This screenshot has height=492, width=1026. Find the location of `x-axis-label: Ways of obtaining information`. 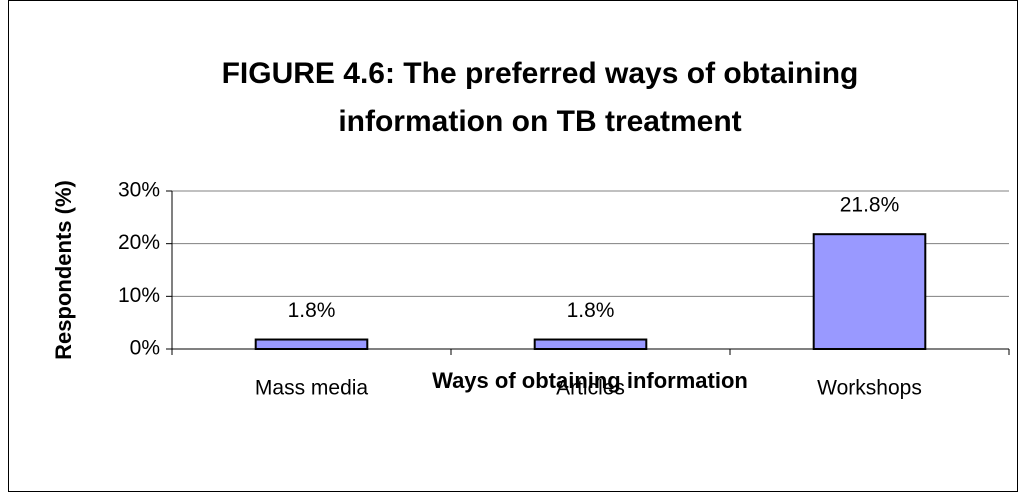

x-axis-label: Ways of obtaining information is located at coordinates (590, 380).